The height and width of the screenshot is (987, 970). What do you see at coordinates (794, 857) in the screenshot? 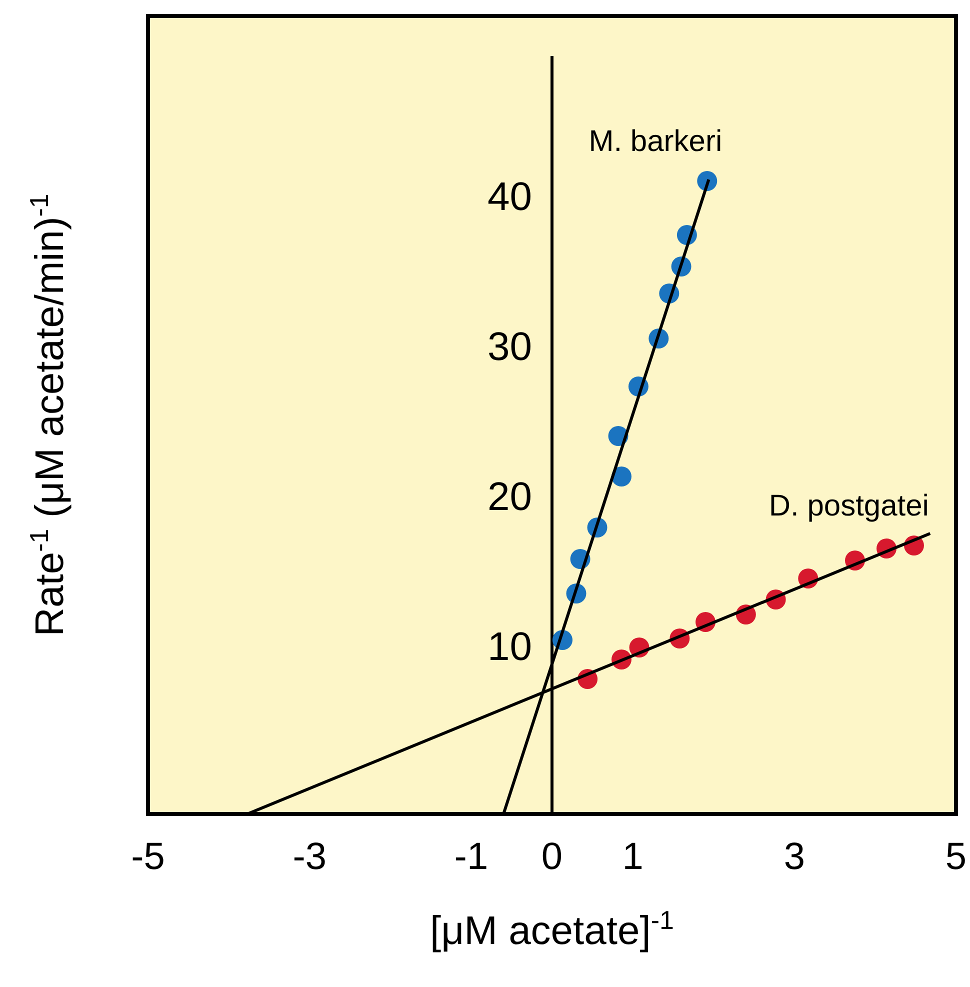
I see `x-tick-label: 3` at bounding box center [794, 857].